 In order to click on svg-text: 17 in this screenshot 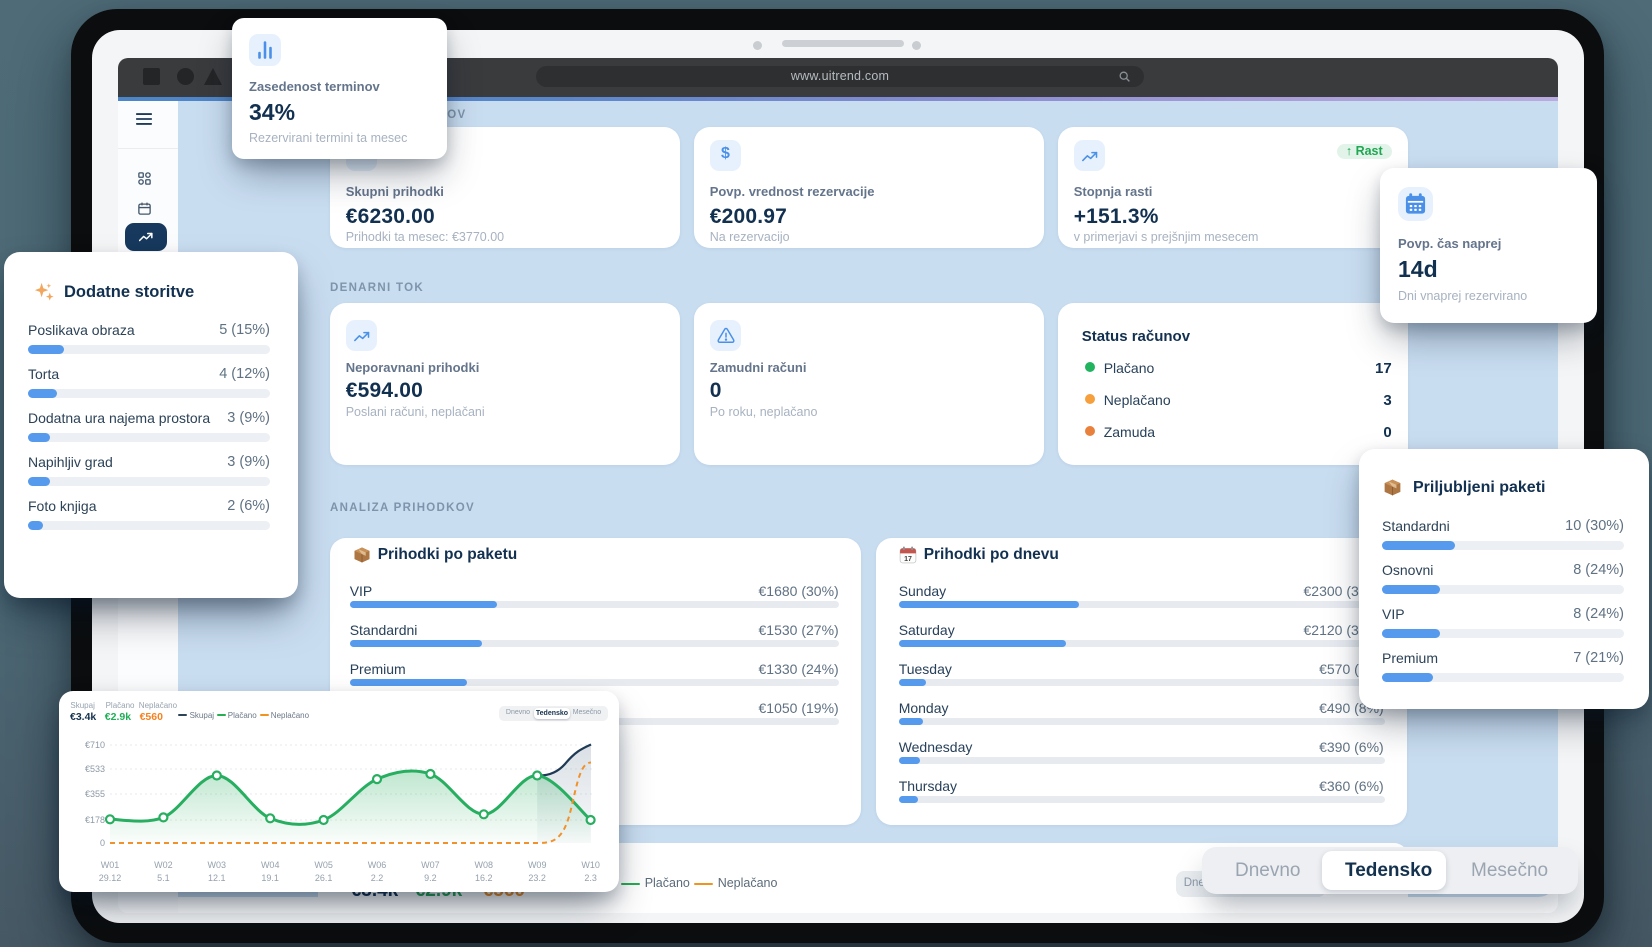, I will do `click(908, 558)`.